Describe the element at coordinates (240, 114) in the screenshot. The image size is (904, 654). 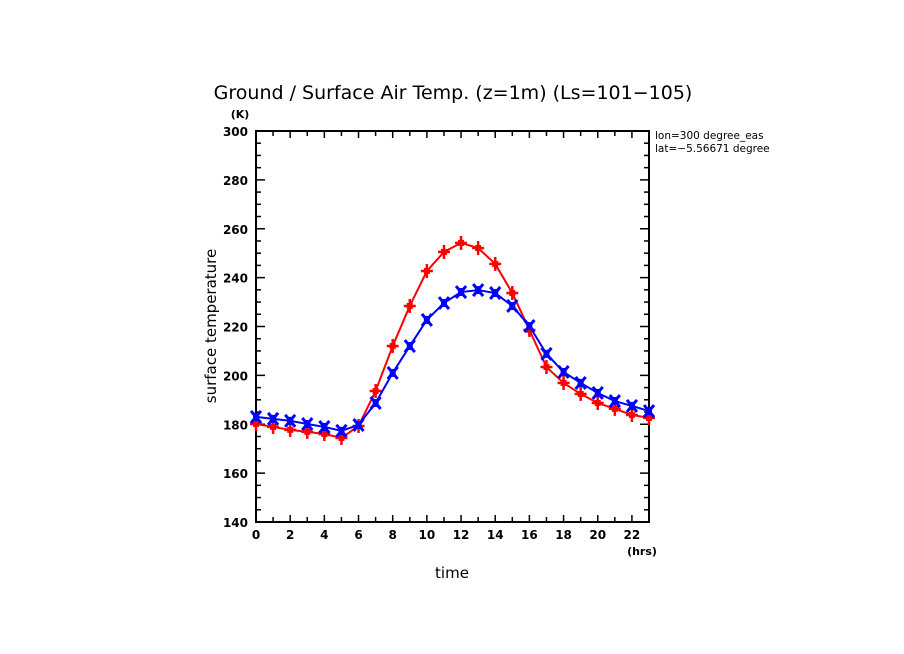
I see `y-unit-label: (K)` at that location.